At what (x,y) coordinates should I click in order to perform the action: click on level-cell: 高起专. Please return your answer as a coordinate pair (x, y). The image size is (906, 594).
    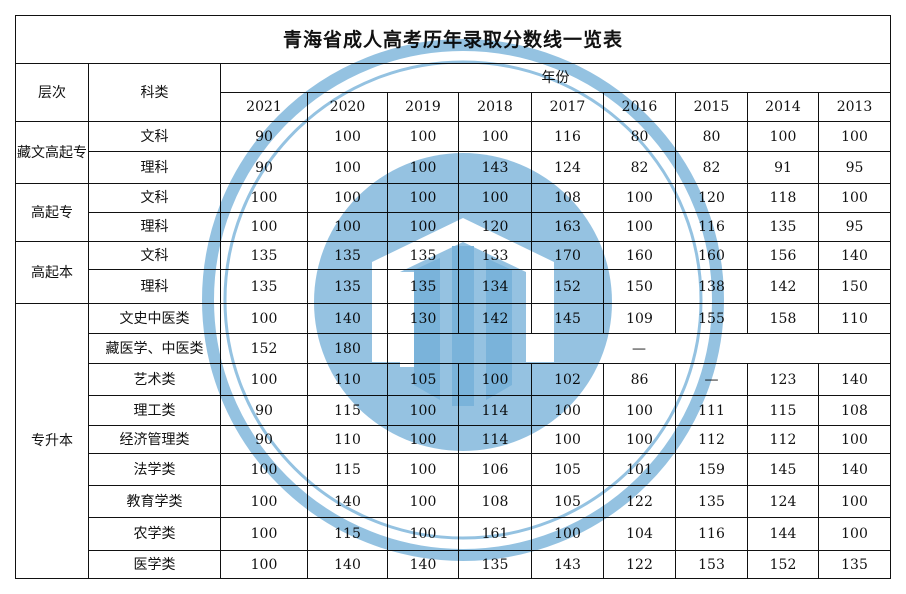
    Looking at the image, I should click on (52, 212).